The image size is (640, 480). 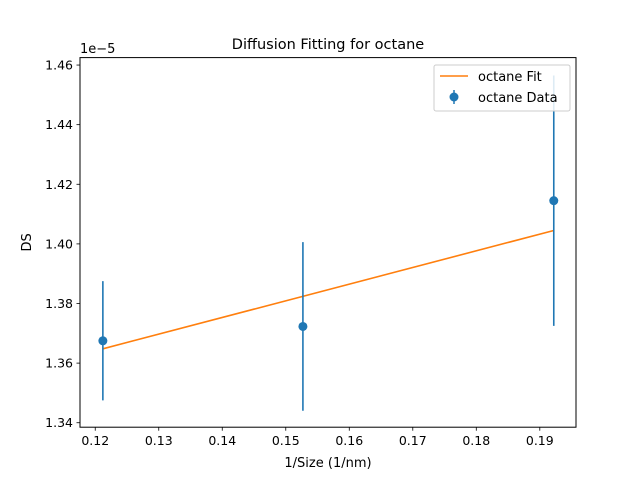 What do you see at coordinates (59, 65) in the screenshot?
I see `y-tick-label: 1.46` at bounding box center [59, 65].